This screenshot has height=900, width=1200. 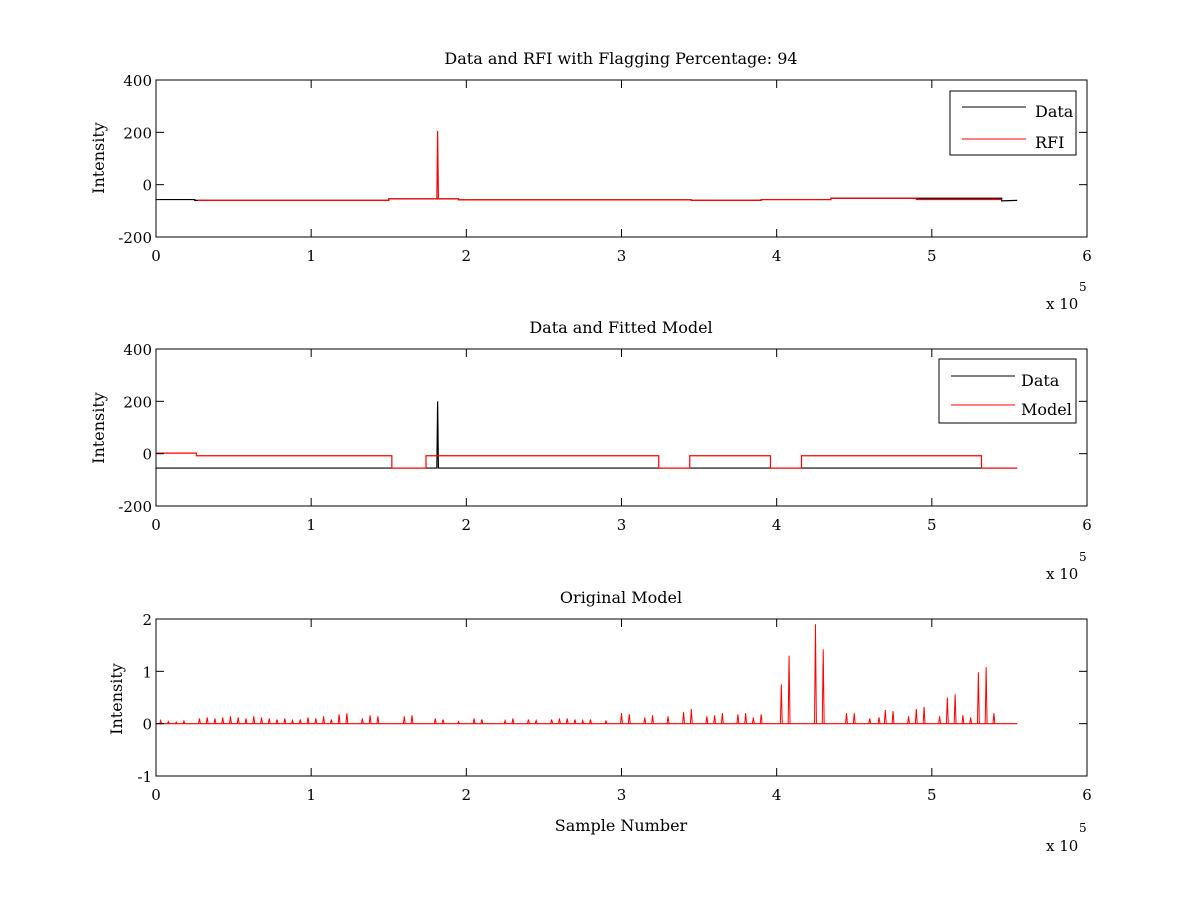 What do you see at coordinates (1040, 380) in the screenshot?
I see `legend-label-data: Data` at bounding box center [1040, 380].